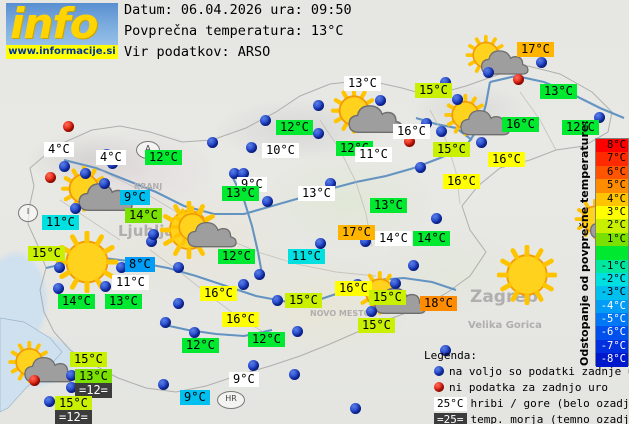 The height and width of the screenshot is (424, 629). What do you see at coordinates (612, 333) in the screenshot?
I see `scale-row: -6°C` at bounding box center [612, 333].